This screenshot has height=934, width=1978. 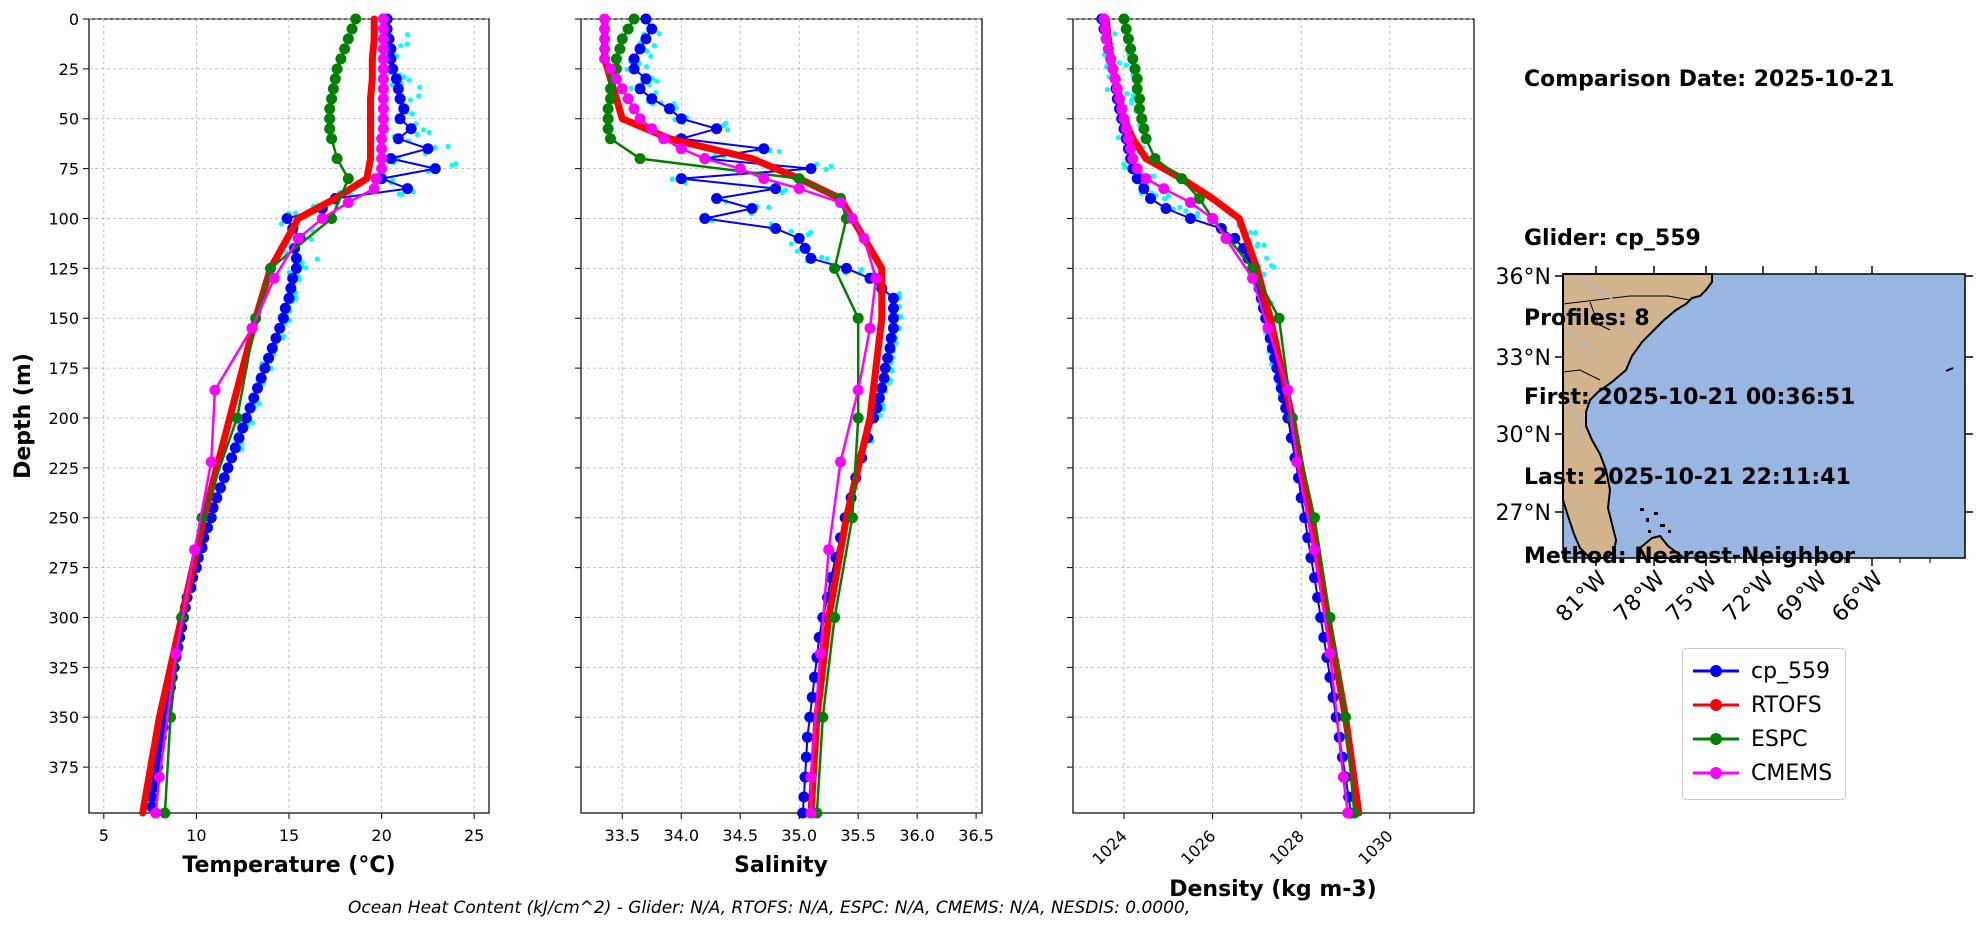 I want to click on map-lat-label: 30°N, so click(x=1523, y=435).